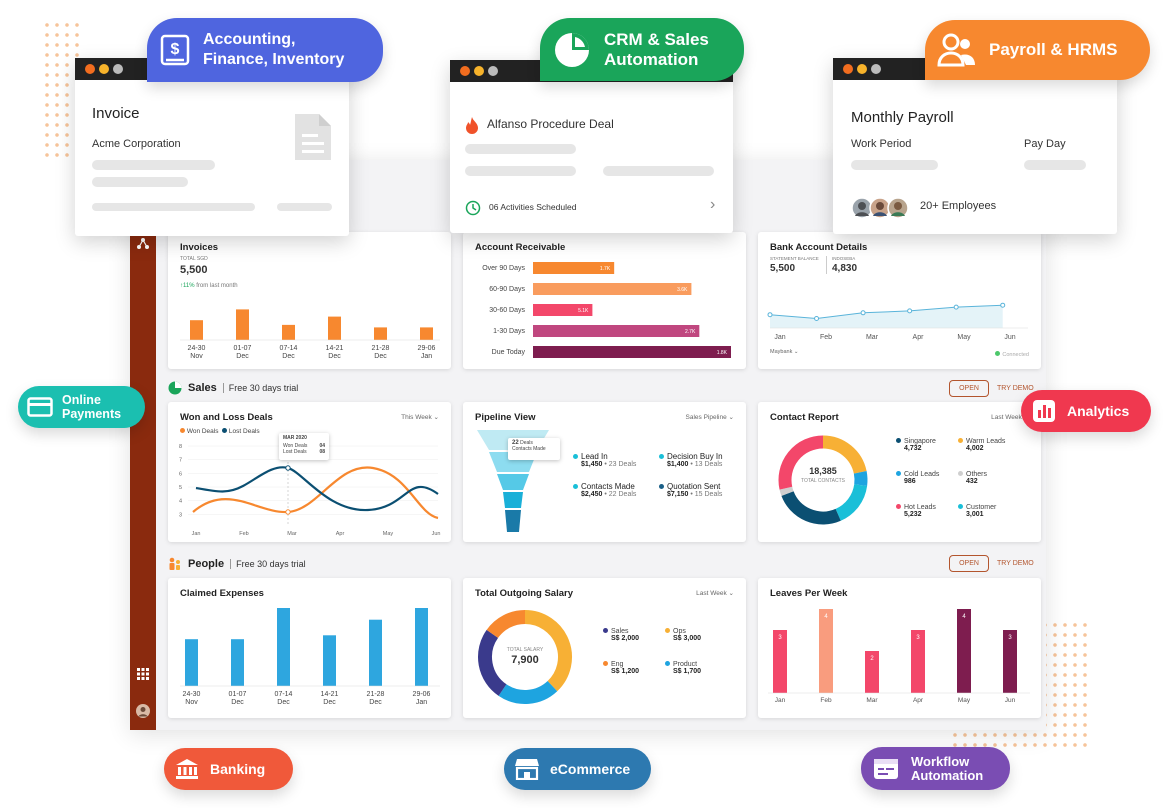  I want to click on legend-value: S$ 1,700, so click(687, 671).